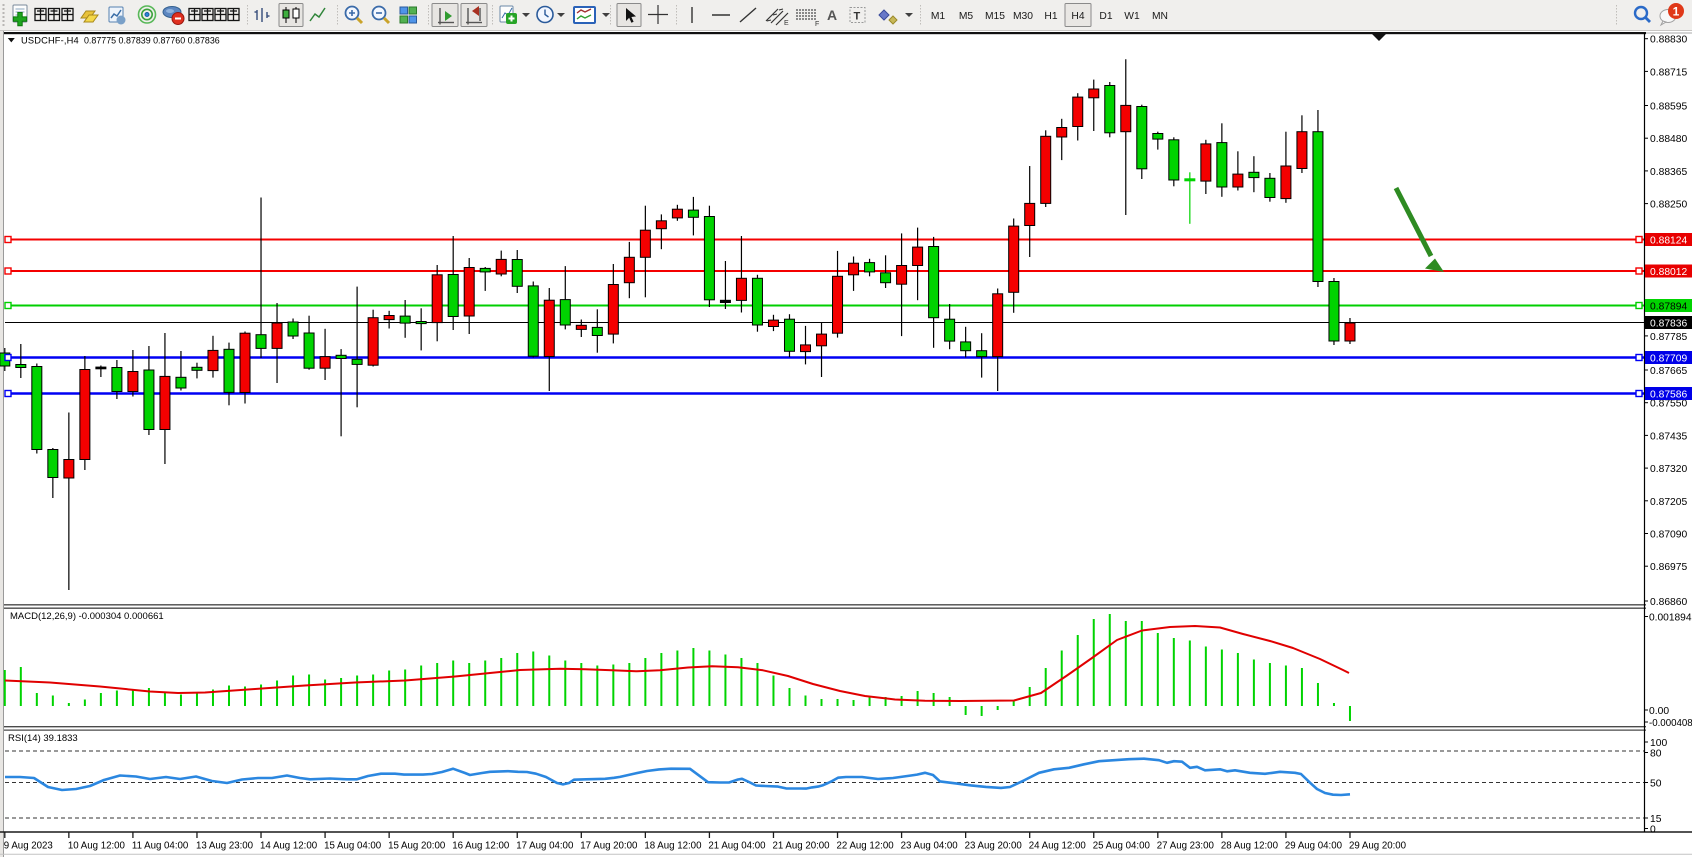 The width and height of the screenshot is (1692, 862). Describe the element at coordinates (1668, 72) in the screenshot. I see `svg-text: 0.88715` at that location.